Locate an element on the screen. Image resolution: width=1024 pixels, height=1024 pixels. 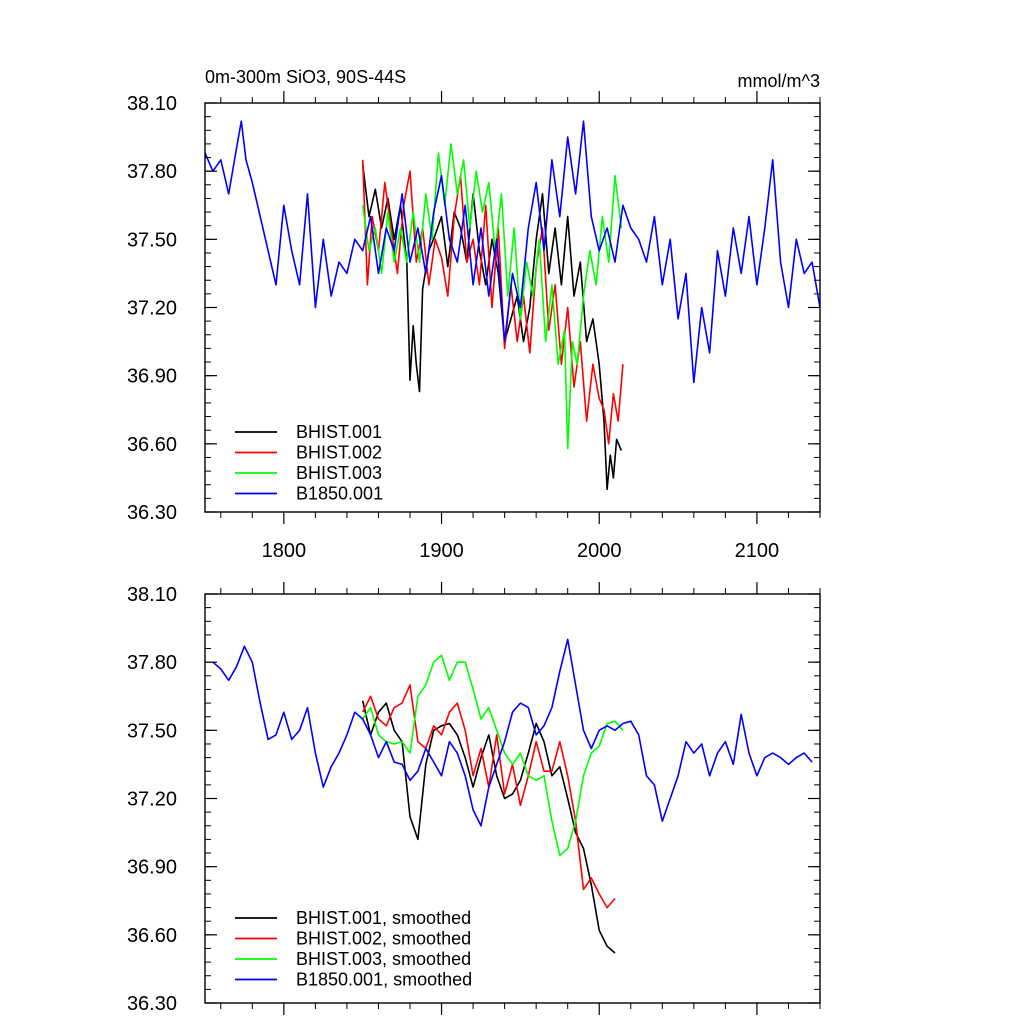
series-line-bhist-002-smoothed is located at coordinates (488, 796).